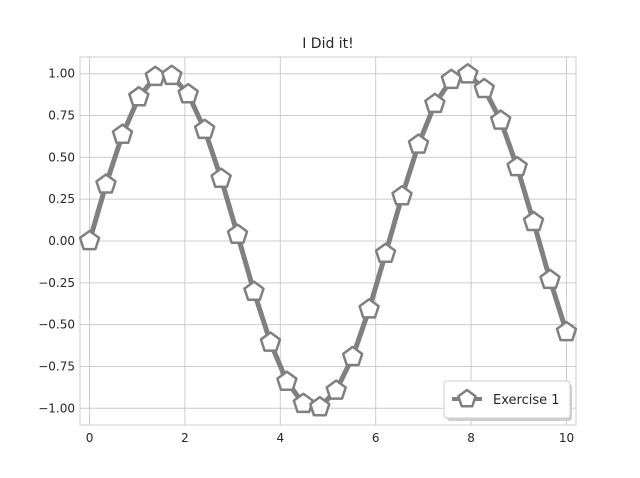 The image size is (640, 478). I want to click on x-tick-label: 0, so click(90, 438).